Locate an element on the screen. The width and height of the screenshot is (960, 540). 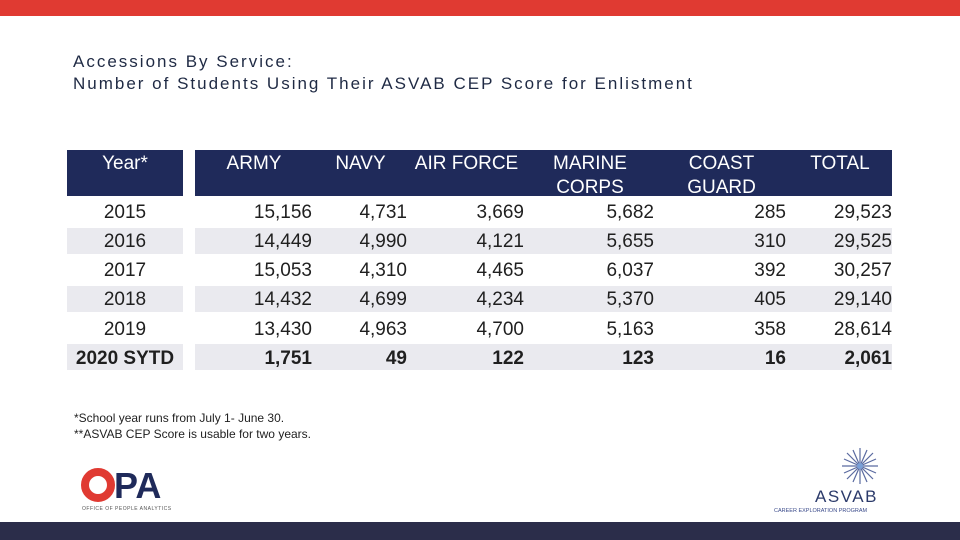
header-marine-corps: MARINE CORPS is located at coordinates (590, 174).